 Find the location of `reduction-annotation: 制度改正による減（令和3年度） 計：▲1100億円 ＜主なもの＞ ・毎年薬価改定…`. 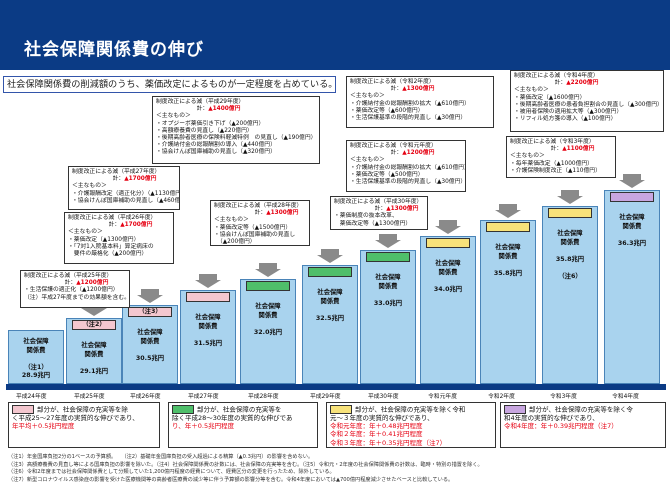

reduction-annotation: 制度改正による減（令和3年度） 計：▲1100億円 ＜主なもの＞ ・毎年薬価改定… is located at coordinates (561, 157).